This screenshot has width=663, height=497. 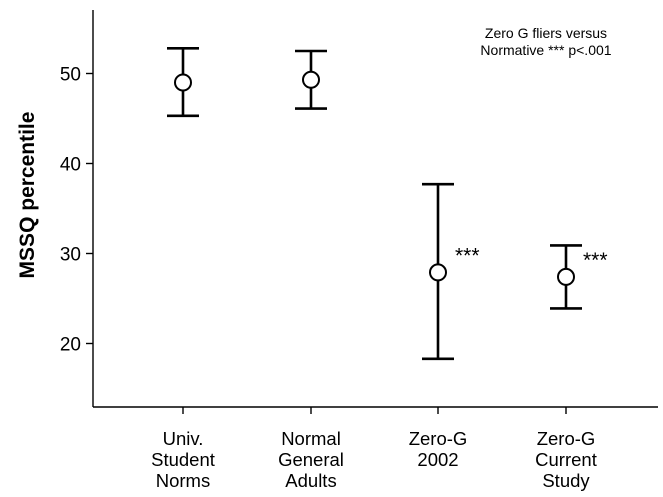 I want to click on annotation-line-2: Normative *** p<.001, so click(x=545, y=50).